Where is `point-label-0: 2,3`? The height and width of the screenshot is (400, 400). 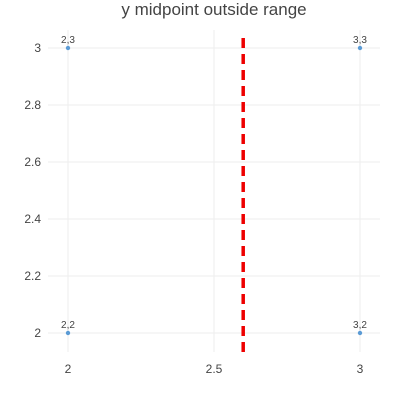
point-label-0: 2,3 is located at coordinates (68, 40).